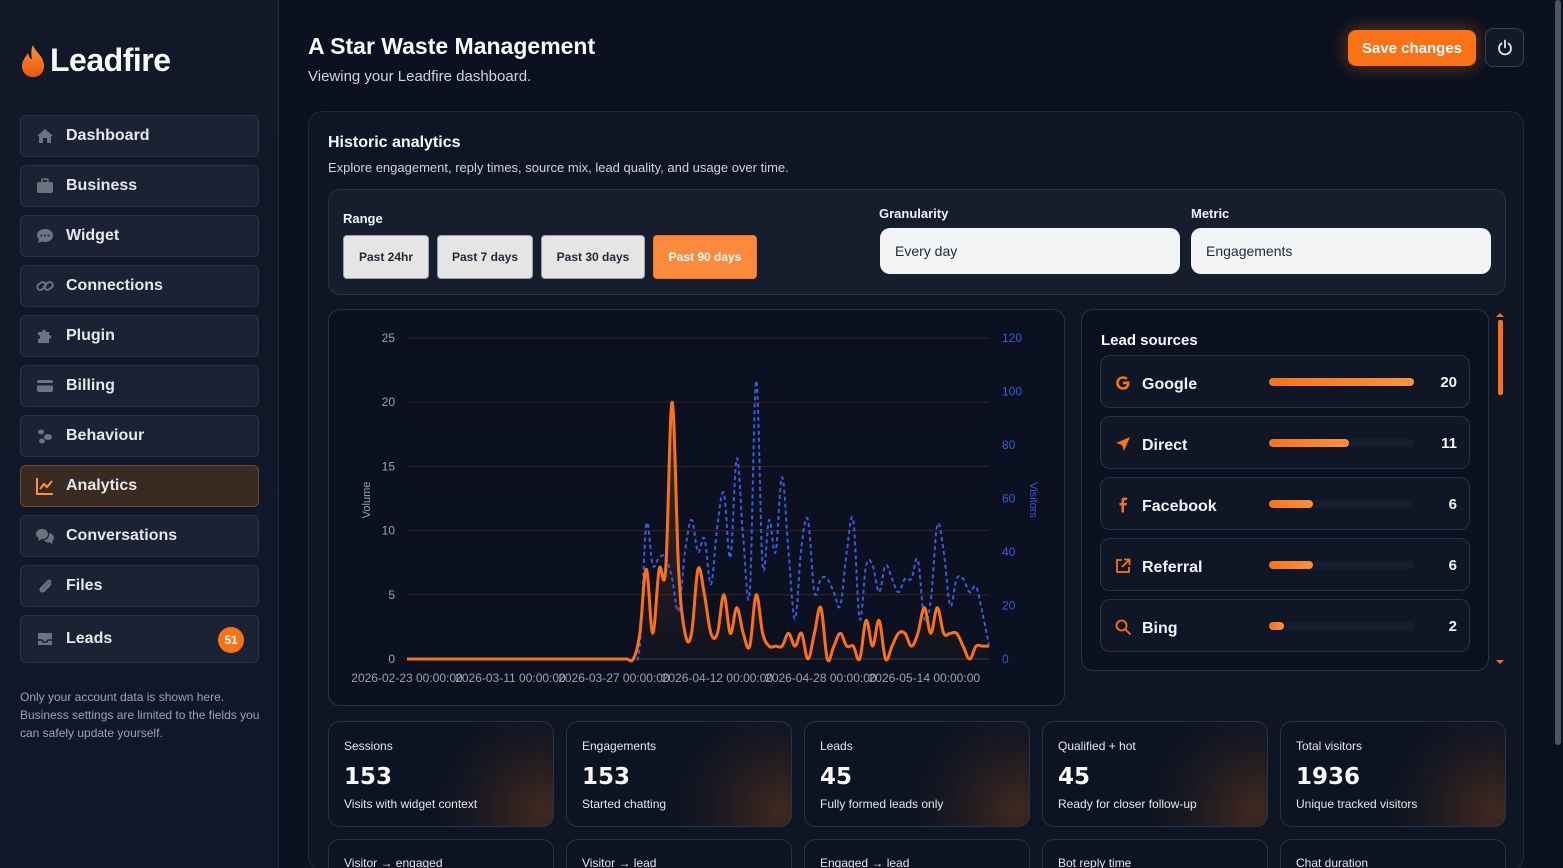 This screenshot has height=868, width=1563. Describe the element at coordinates (1341, 251) in the screenshot. I see `metric-select: Engagements` at that location.